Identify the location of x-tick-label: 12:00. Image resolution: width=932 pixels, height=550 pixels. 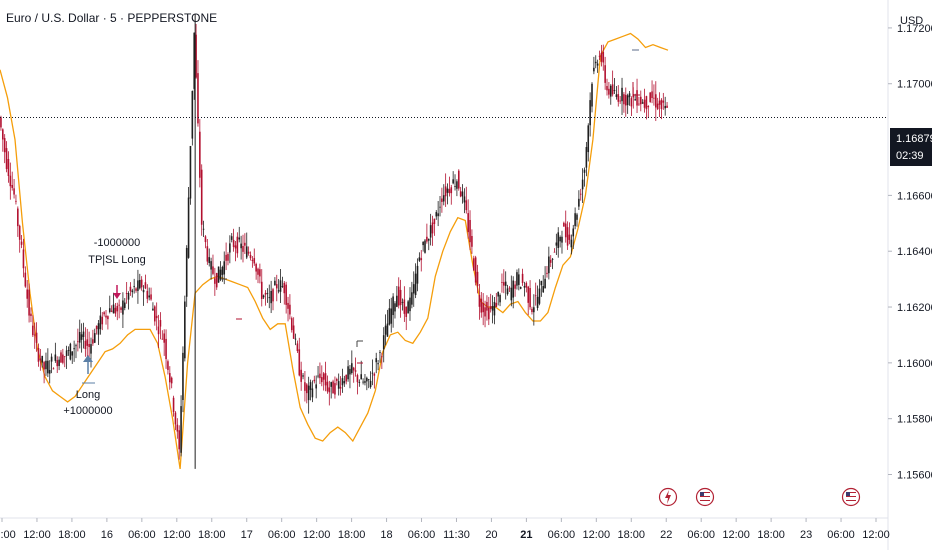
(317, 535).